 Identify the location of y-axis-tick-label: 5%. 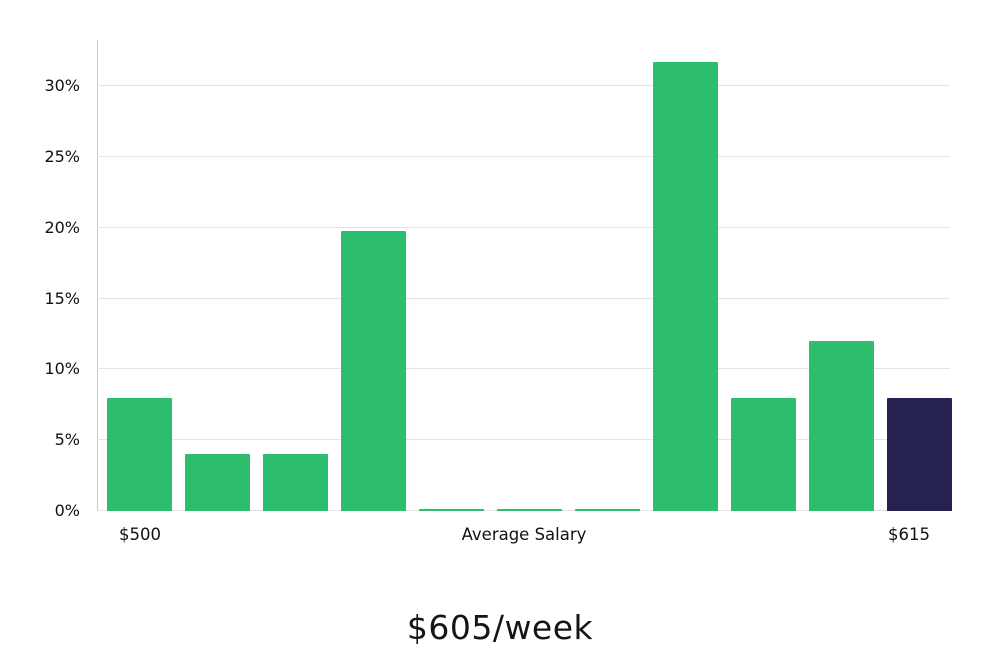
(67, 440).